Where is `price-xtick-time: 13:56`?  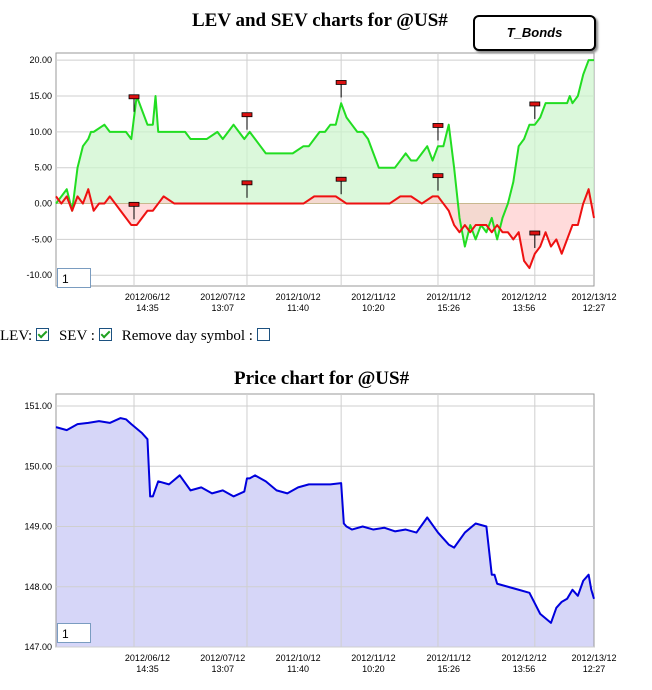
price-xtick-time: 13:56 is located at coordinates (524, 669).